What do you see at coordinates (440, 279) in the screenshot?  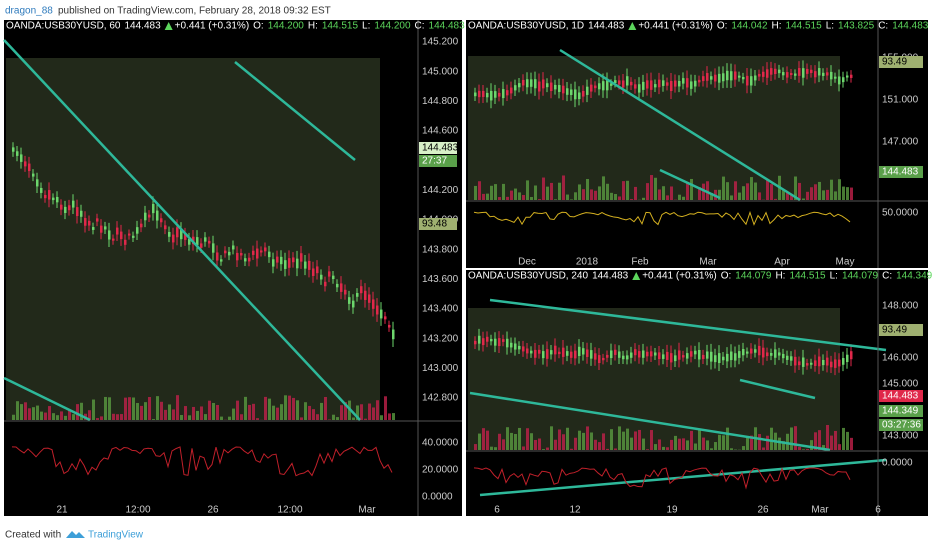 I see `price-label: 143.600` at bounding box center [440, 279].